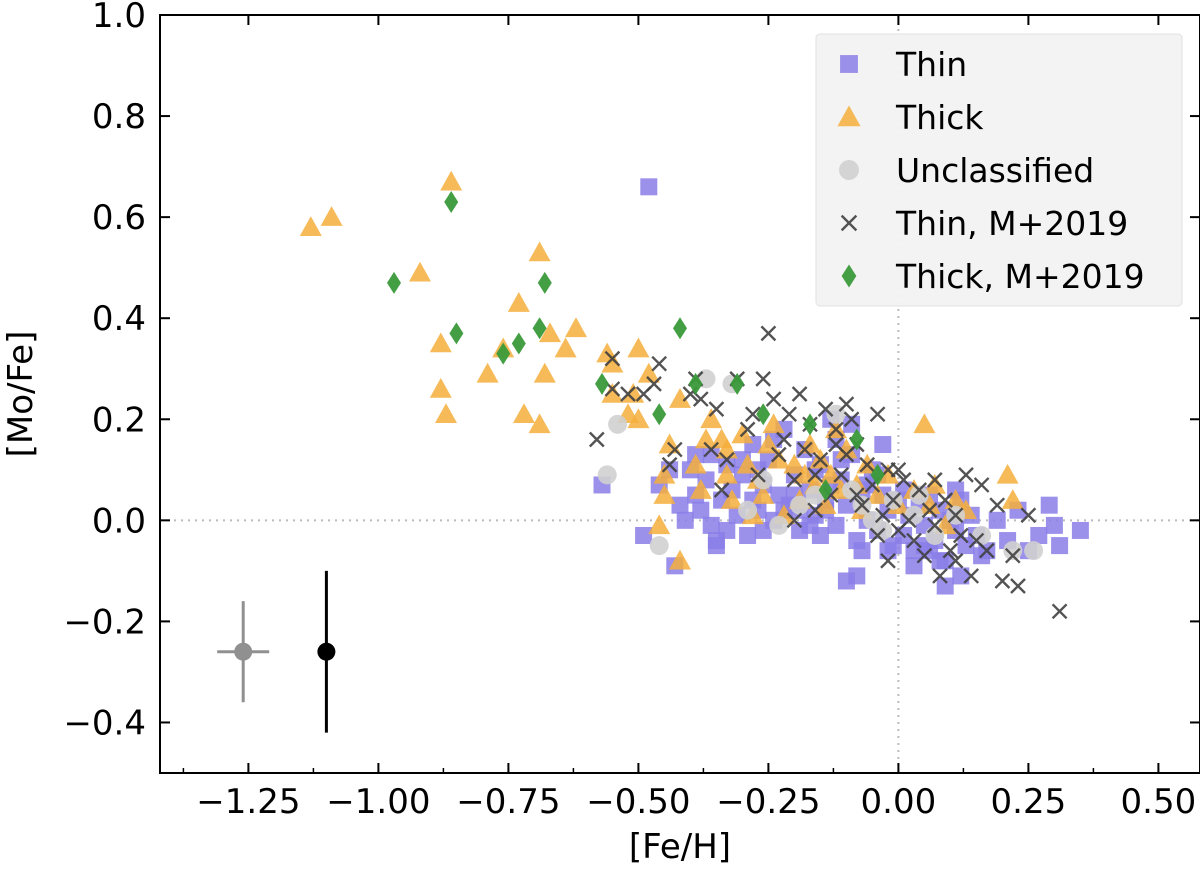  What do you see at coordinates (849, 116) in the screenshot?
I see `legend-marker-thick` at bounding box center [849, 116].